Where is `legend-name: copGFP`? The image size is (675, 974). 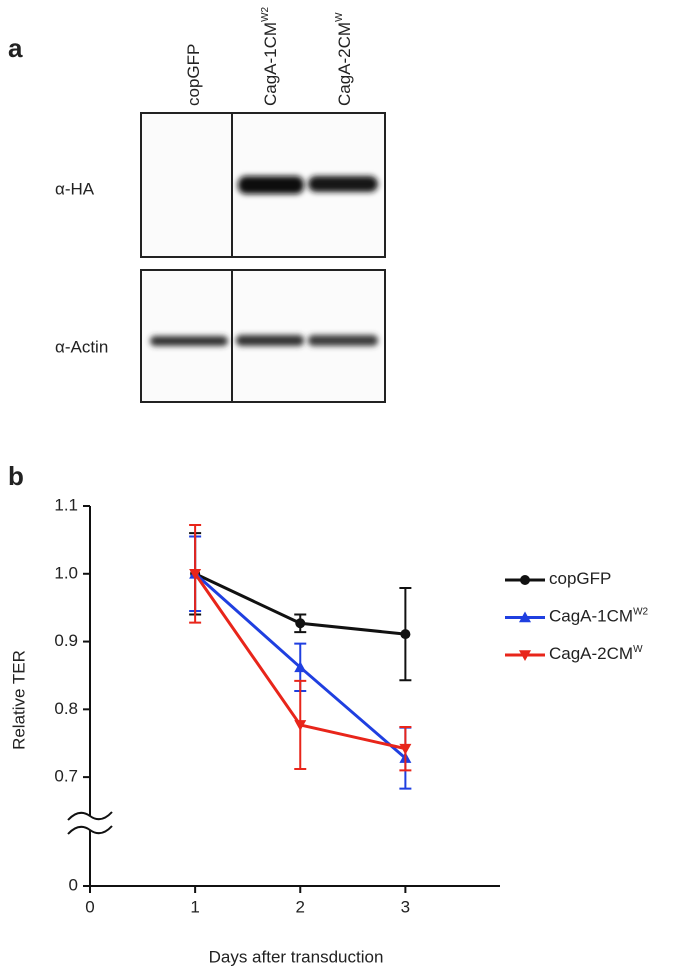 legend-name: copGFP is located at coordinates (580, 578).